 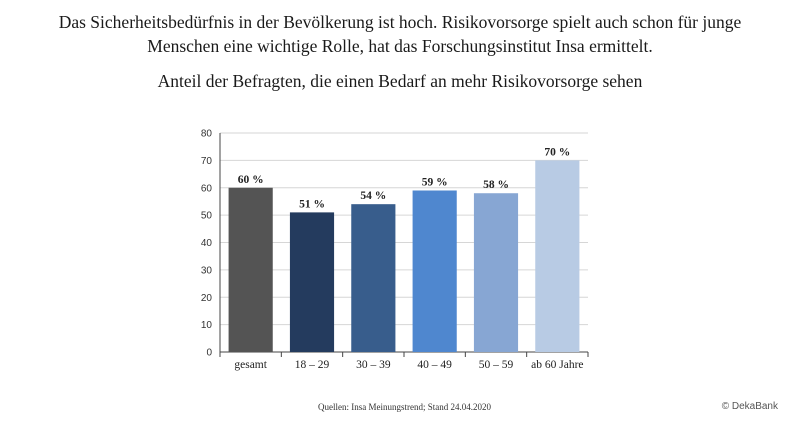 What do you see at coordinates (207, 188) in the screenshot?
I see `y-tick-label: 60` at bounding box center [207, 188].